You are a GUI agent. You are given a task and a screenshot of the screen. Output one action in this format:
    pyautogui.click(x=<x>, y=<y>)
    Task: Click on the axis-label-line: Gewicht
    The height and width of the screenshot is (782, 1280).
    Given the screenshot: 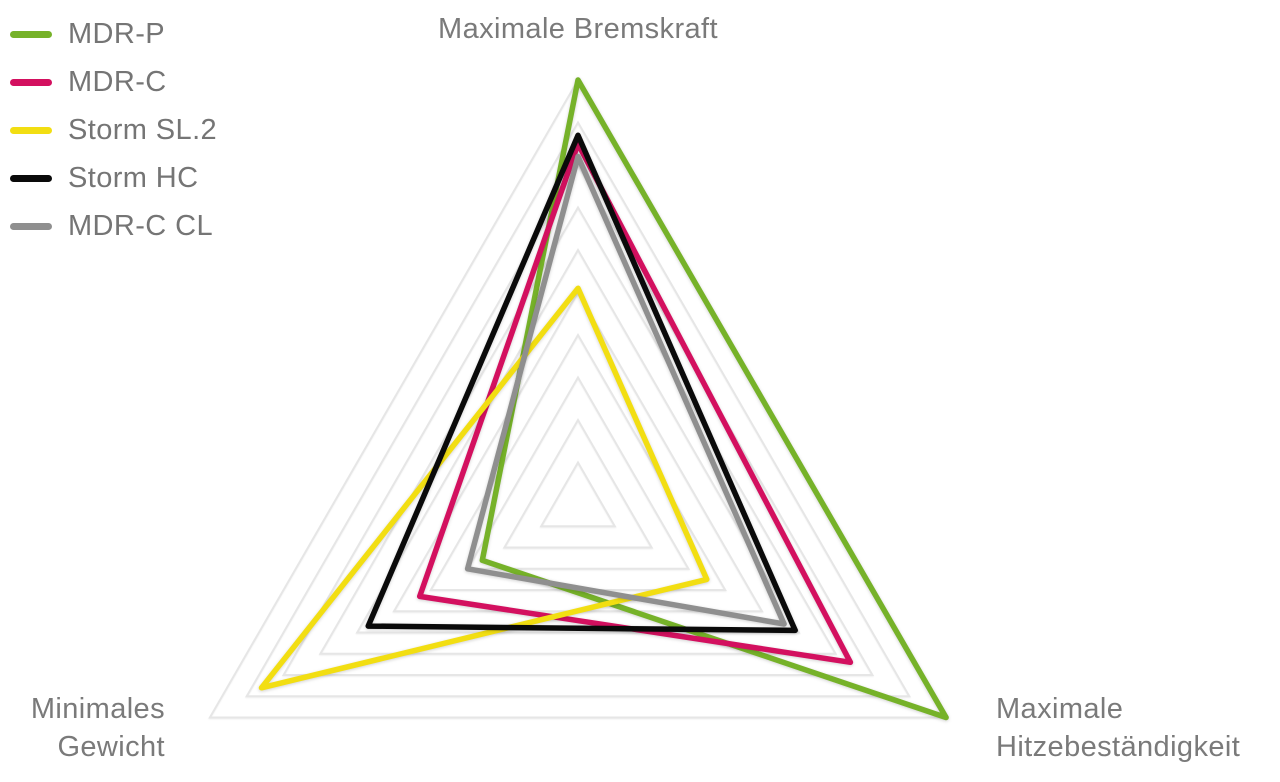 What is the action you would take?
    pyautogui.click(x=111, y=747)
    